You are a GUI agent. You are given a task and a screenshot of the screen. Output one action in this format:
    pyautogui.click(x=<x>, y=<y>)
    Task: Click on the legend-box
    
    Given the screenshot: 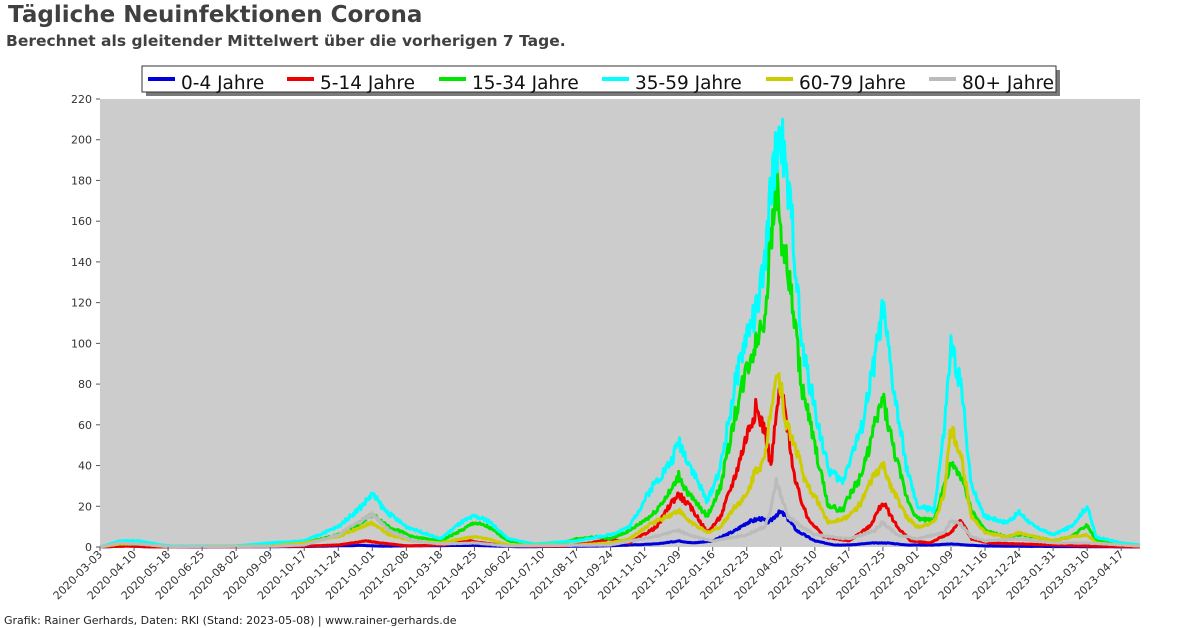 What is the action you would take?
    pyautogui.click(x=599, y=79)
    